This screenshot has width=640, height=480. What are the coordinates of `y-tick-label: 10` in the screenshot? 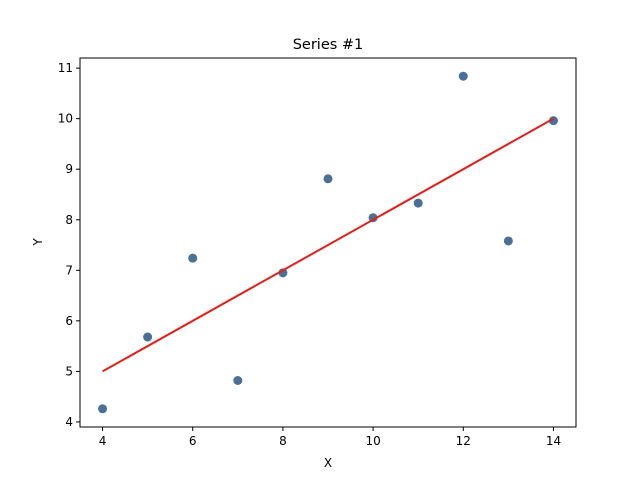 It's located at (65, 119).